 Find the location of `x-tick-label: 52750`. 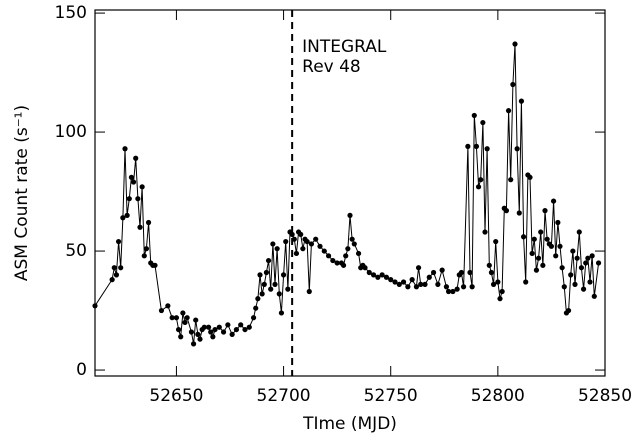

x-tick-label: 52750 is located at coordinates (391, 396).